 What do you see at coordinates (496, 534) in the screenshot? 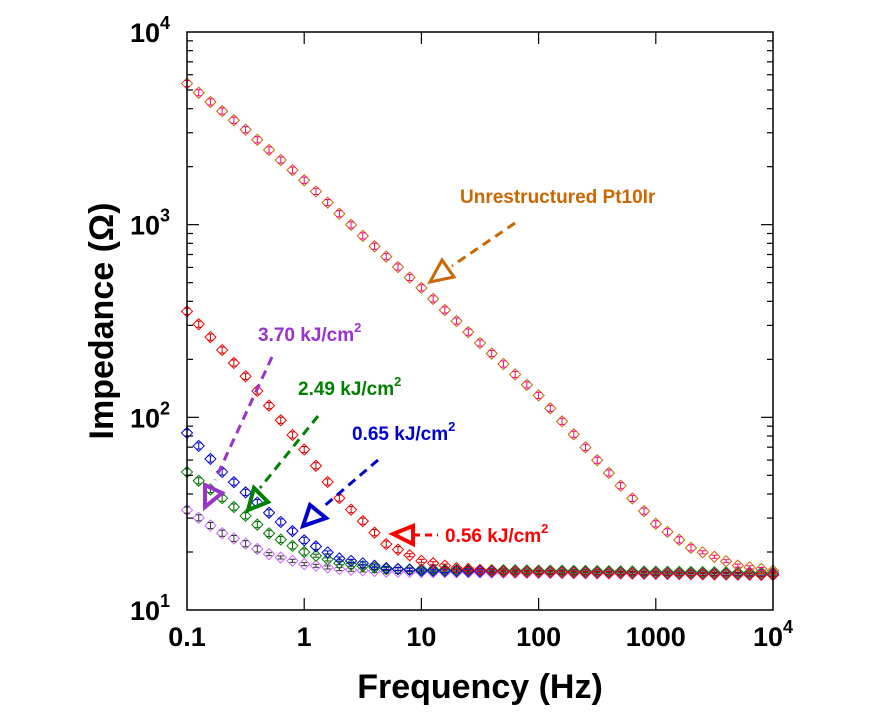
I see `annotation-label-0-56: 0.56 kJ/cm2` at bounding box center [496, 534].